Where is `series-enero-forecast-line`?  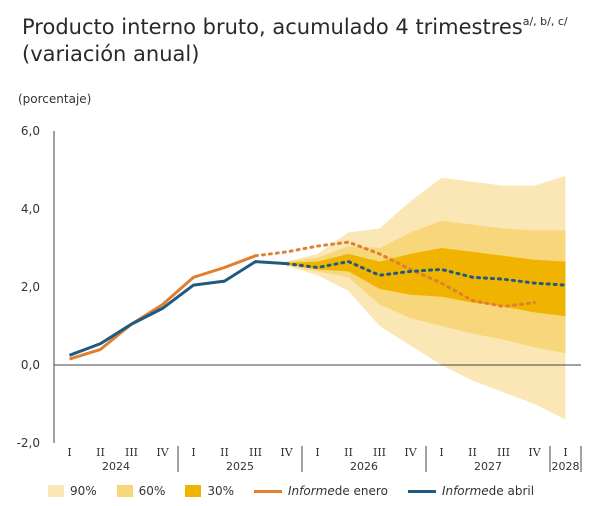
series-enero-forecast-line is located at coordinates (395, 274).